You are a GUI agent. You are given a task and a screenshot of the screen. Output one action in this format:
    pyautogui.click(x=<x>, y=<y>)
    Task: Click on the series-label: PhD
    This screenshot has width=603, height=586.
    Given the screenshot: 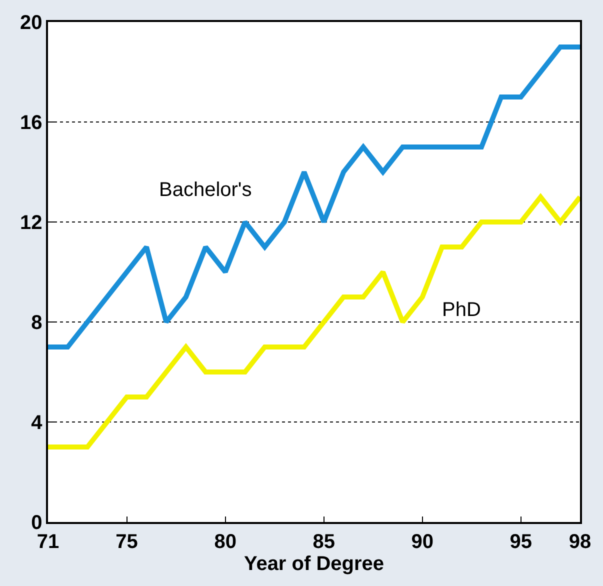 What is the action you would take?
    pyautogui.click(x=461, y=310)
    